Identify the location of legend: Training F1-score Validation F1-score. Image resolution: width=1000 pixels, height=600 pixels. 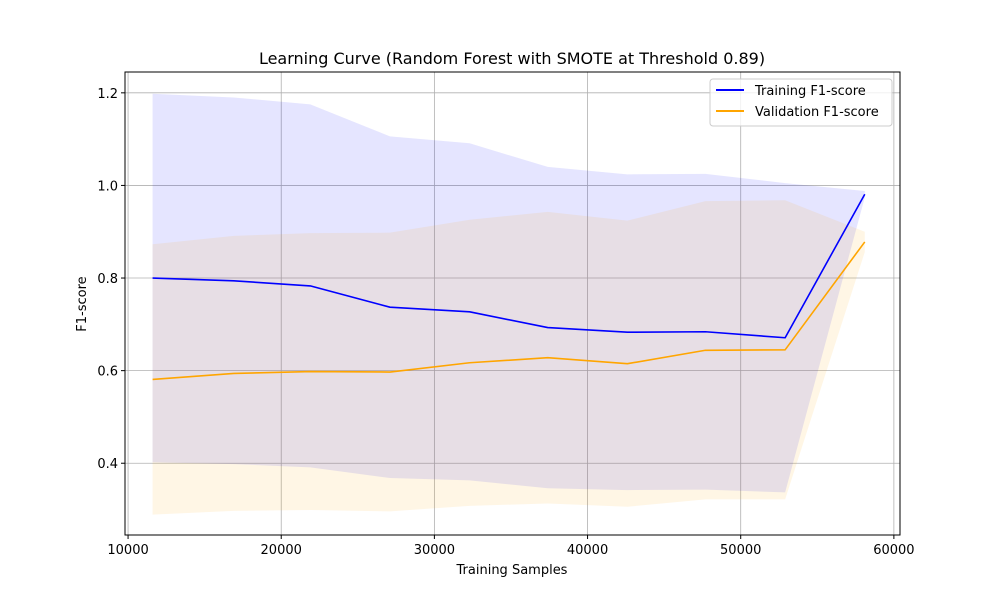
(801, 102).